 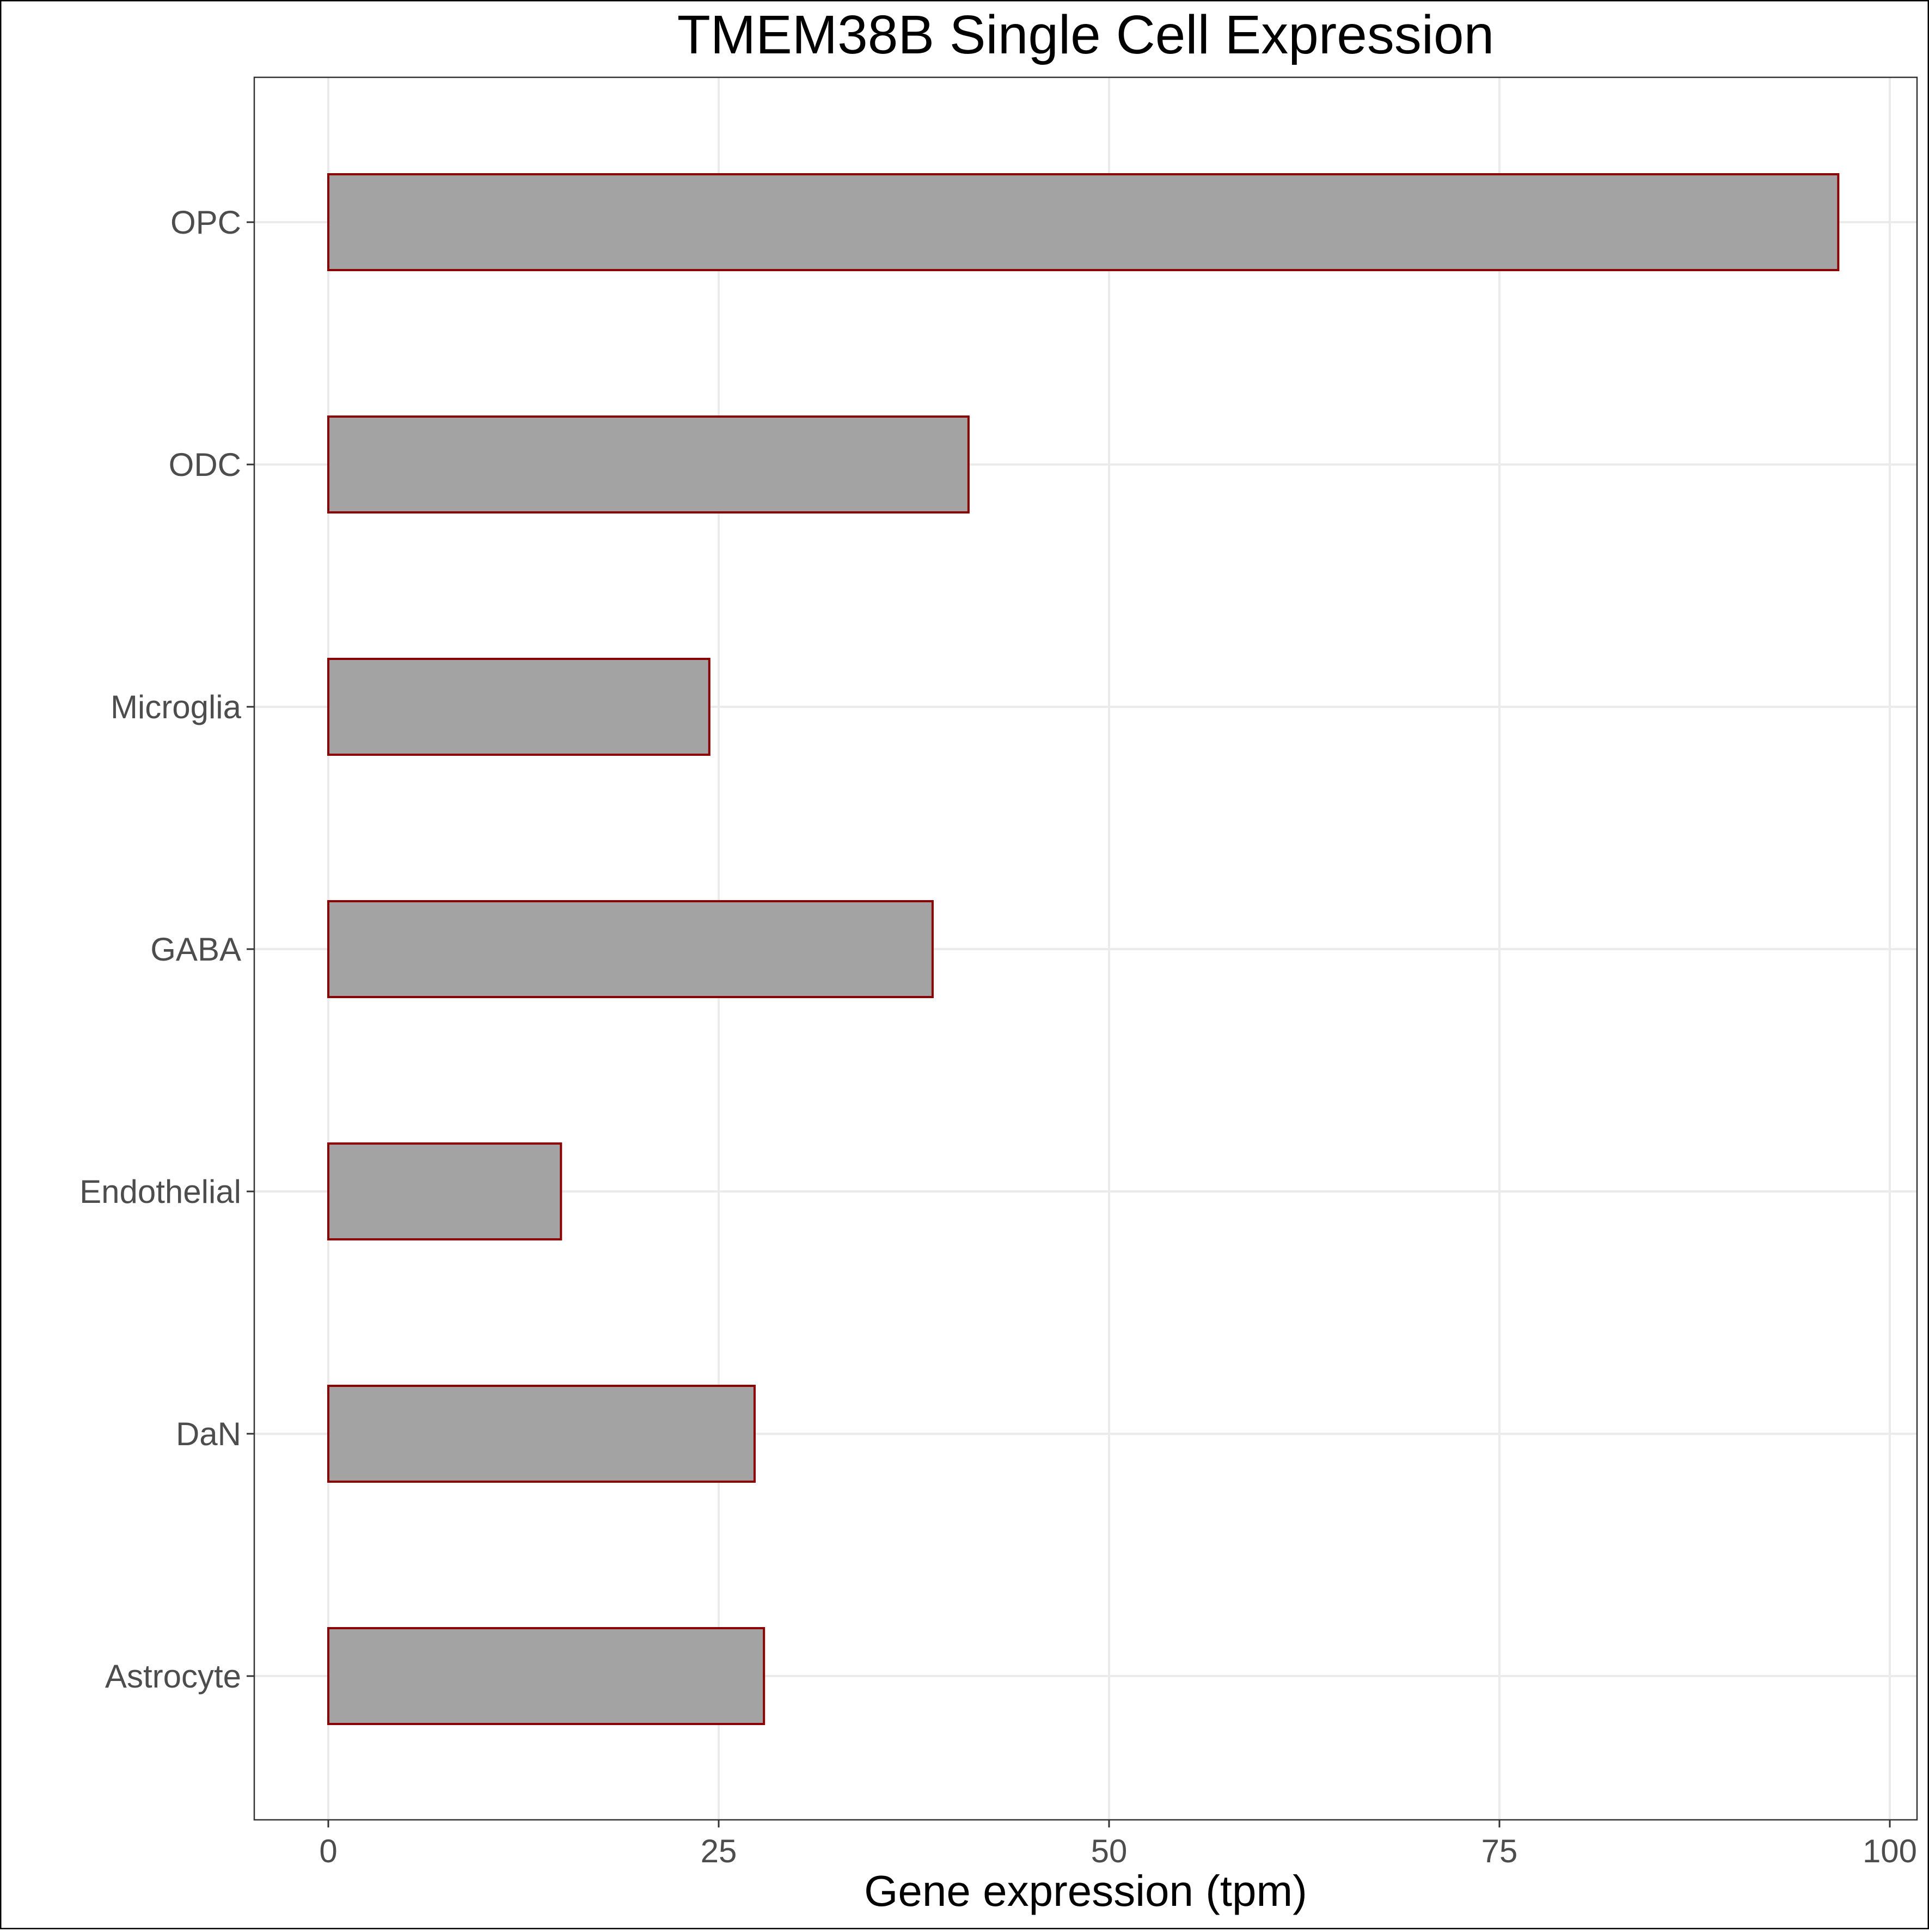 What do you see at coordinates (205, 465) in the screenshot?
I see `y-tick-label: ODC` at bounding box center [205, 465].